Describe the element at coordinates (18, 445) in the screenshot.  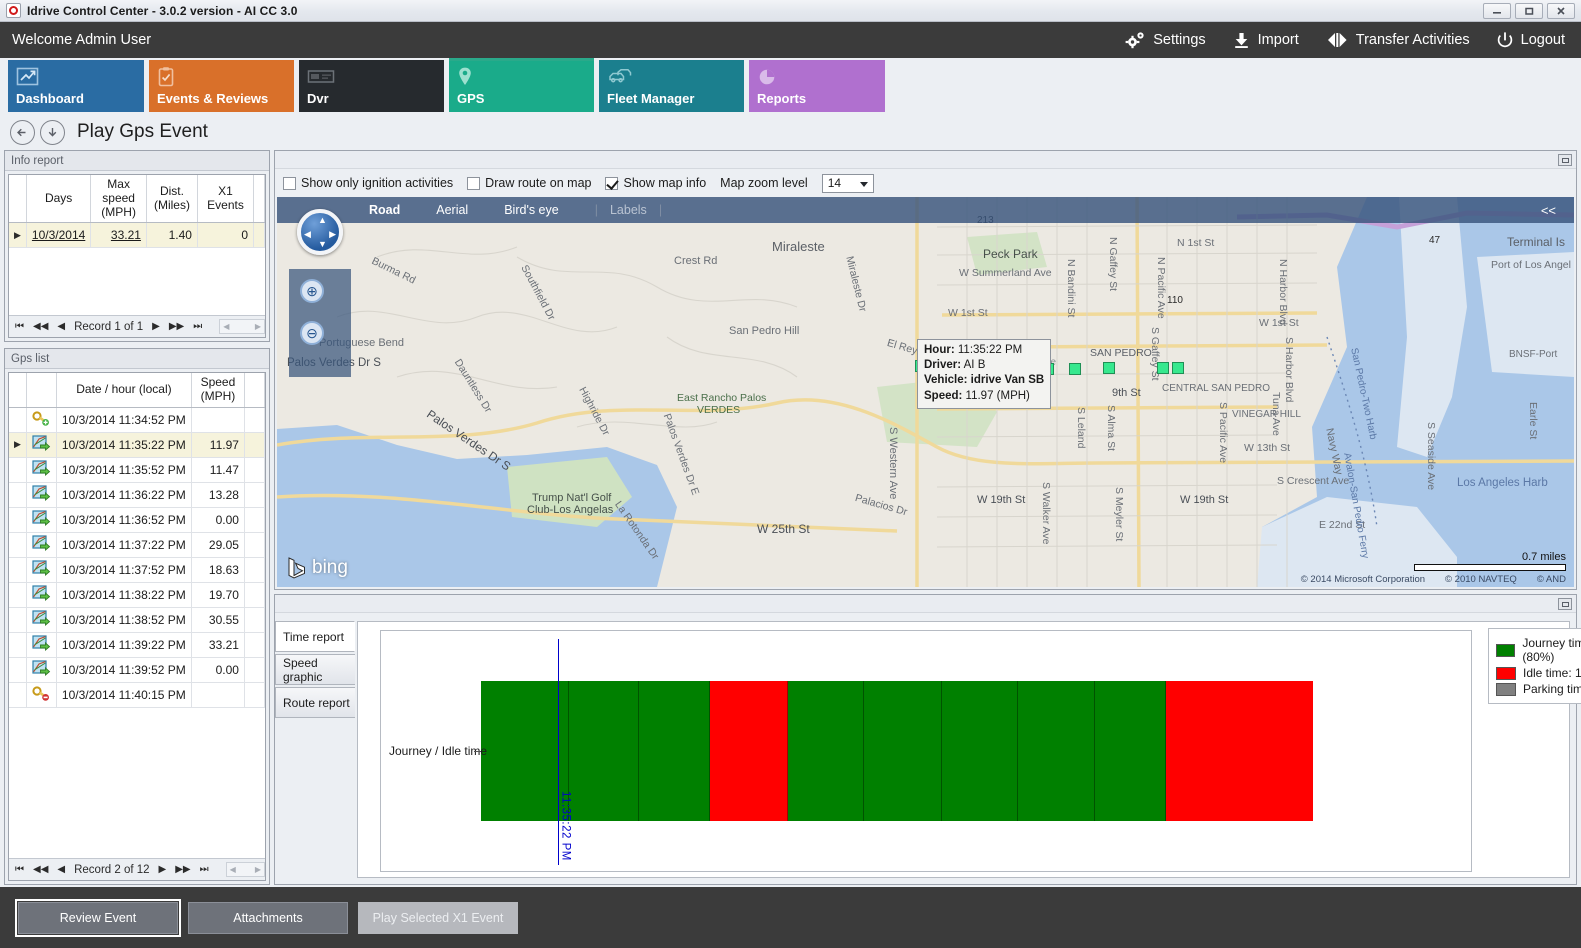
I see `gps-row-marker: ▶` at that location.